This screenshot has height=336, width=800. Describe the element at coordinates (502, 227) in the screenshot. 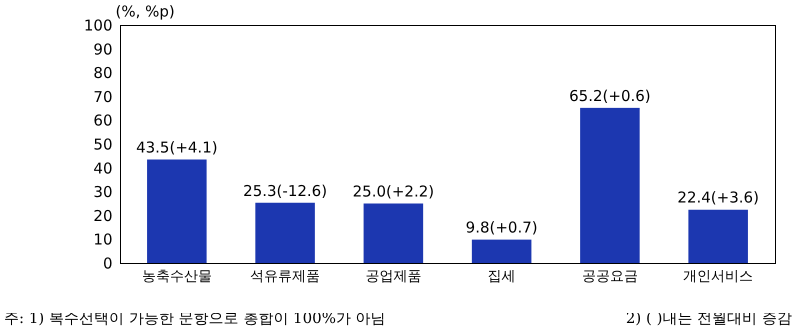

I see `data-label: 9.8(+0.7)` at that location.